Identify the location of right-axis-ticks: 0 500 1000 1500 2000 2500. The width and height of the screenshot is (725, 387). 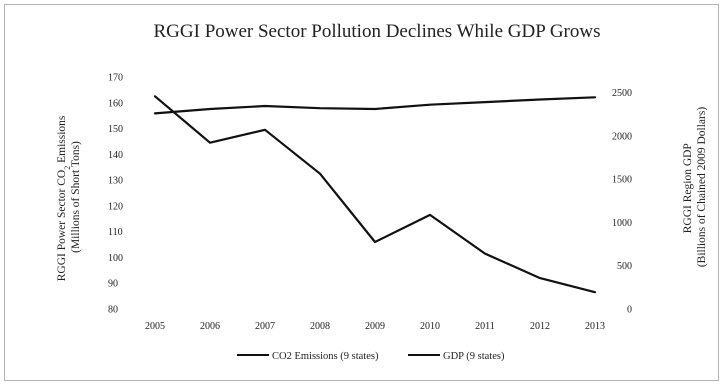
(622, 201).